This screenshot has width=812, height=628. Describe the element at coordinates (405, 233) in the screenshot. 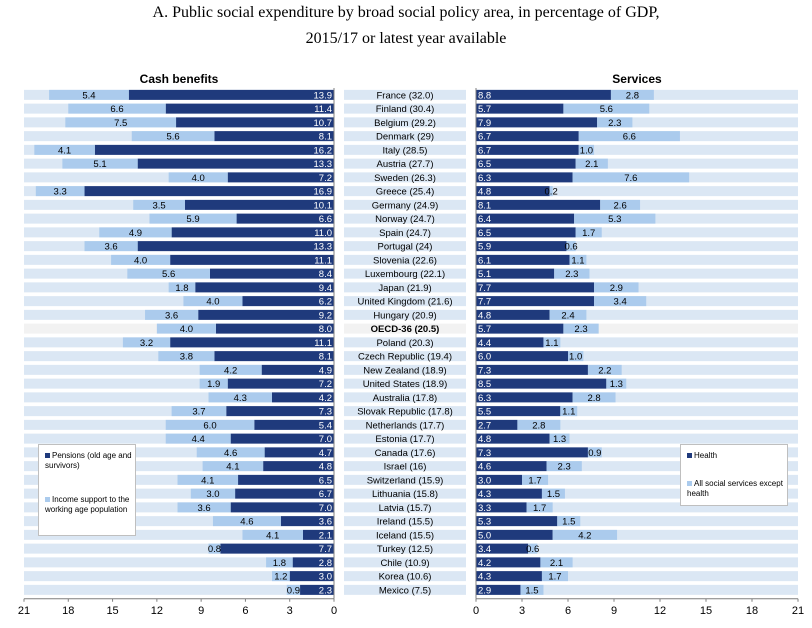

I see `country-label: Spain (24.7)` at that location.